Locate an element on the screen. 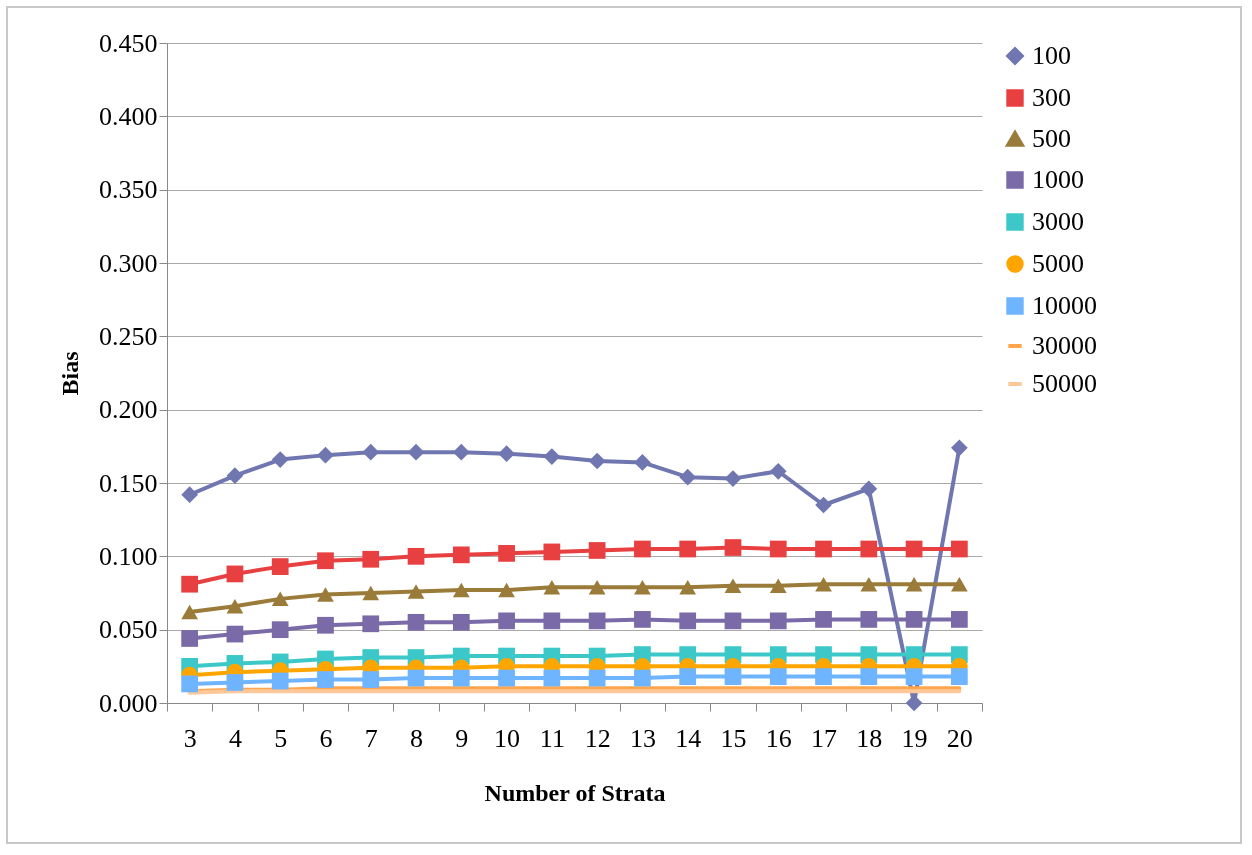 This screenshot has width=1252, height=855. y-tick-label: 0.300 is located at coordinates (128, 263).